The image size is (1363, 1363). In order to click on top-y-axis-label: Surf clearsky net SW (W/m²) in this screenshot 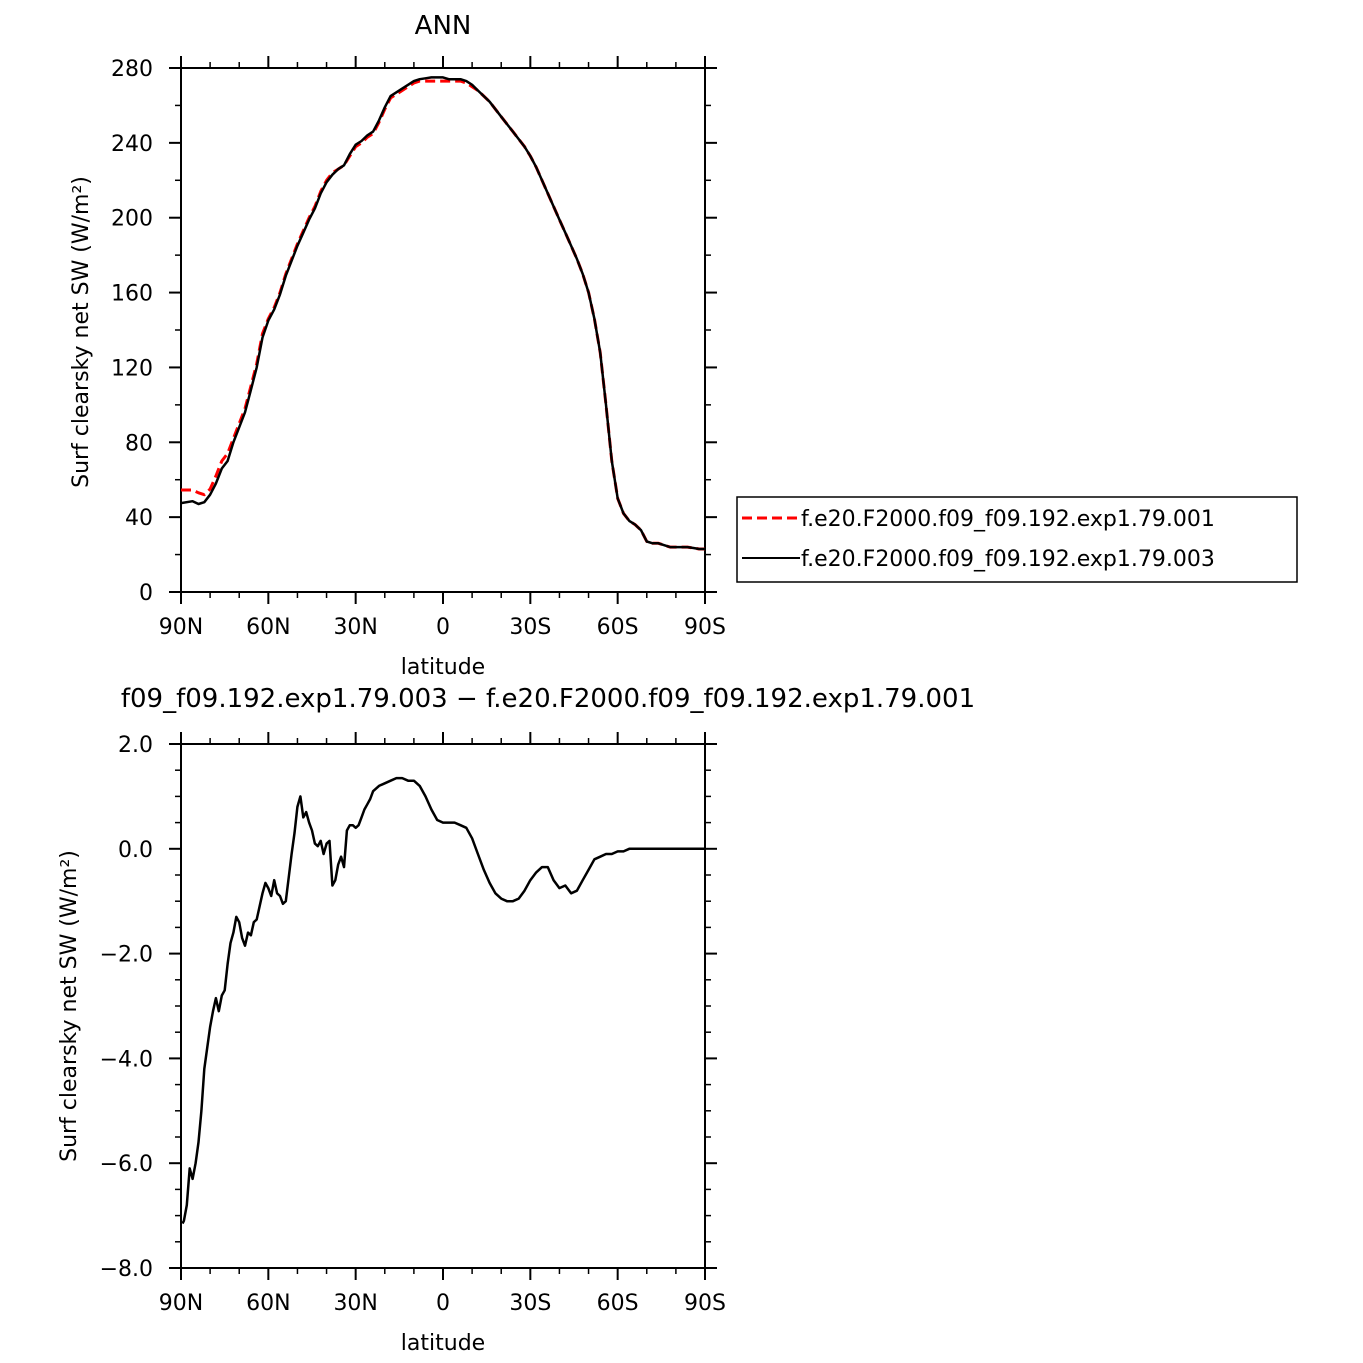, I will do `click(81, 332)`.